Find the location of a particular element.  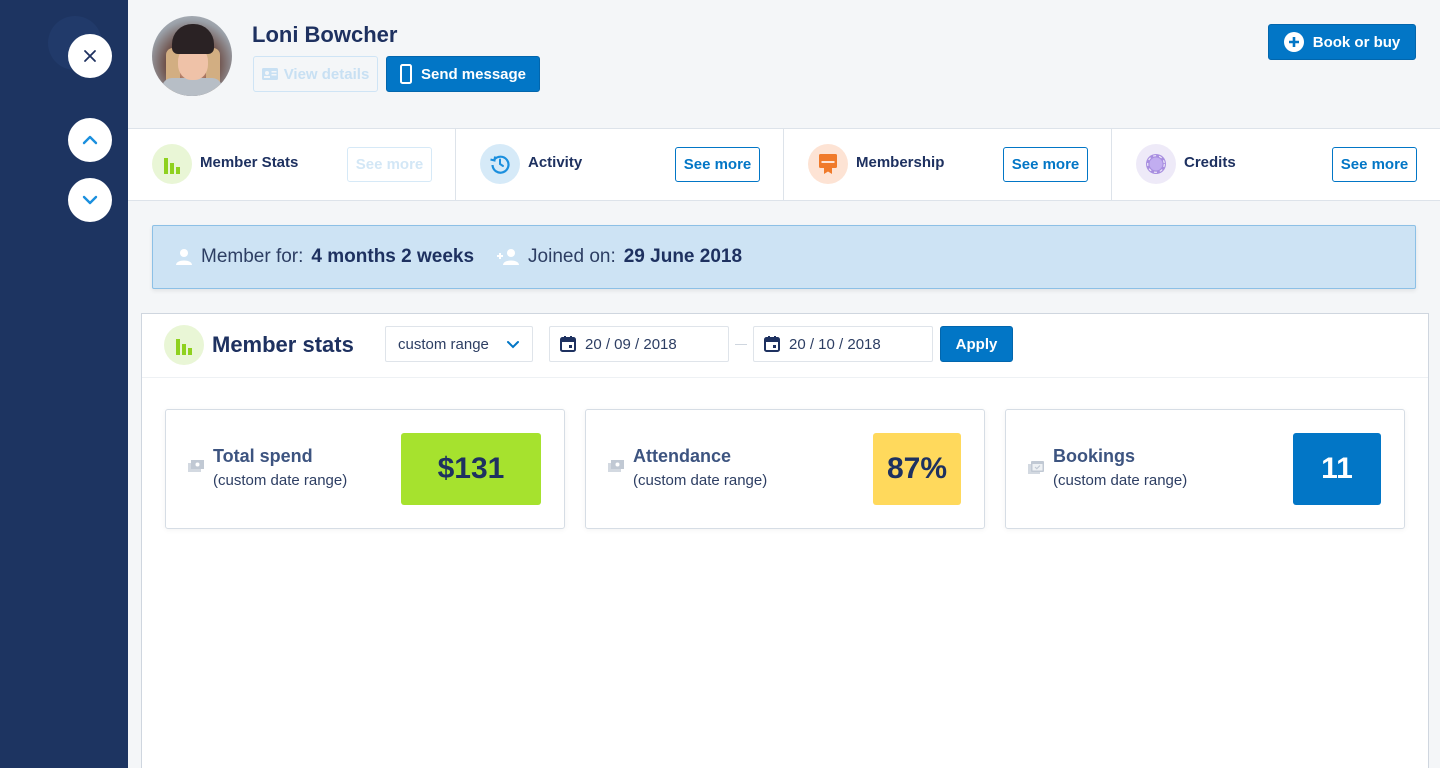

member-for: Member for: 4 months 2 weeks is located at coordinates (324, 257).